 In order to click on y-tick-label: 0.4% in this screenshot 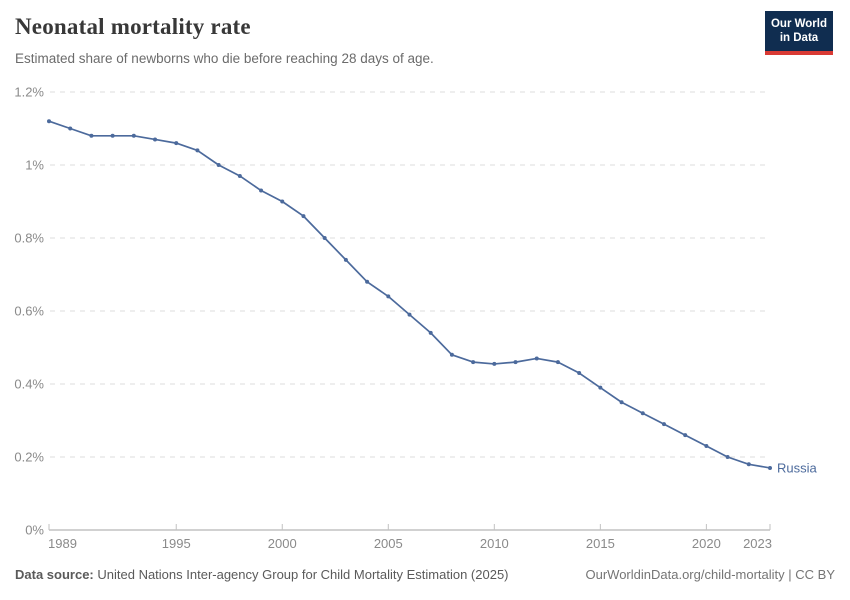, I will do `click(29, 384)`.